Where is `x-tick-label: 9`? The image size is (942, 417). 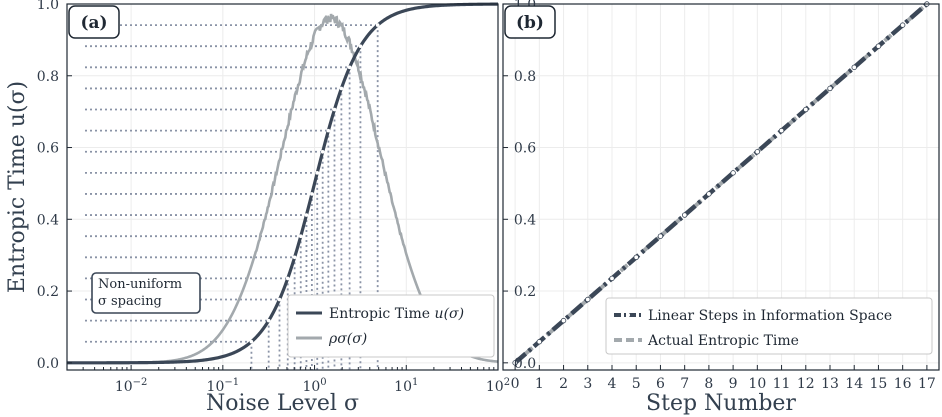
x-tick-label: 9 is located at coordinates (733, 384).